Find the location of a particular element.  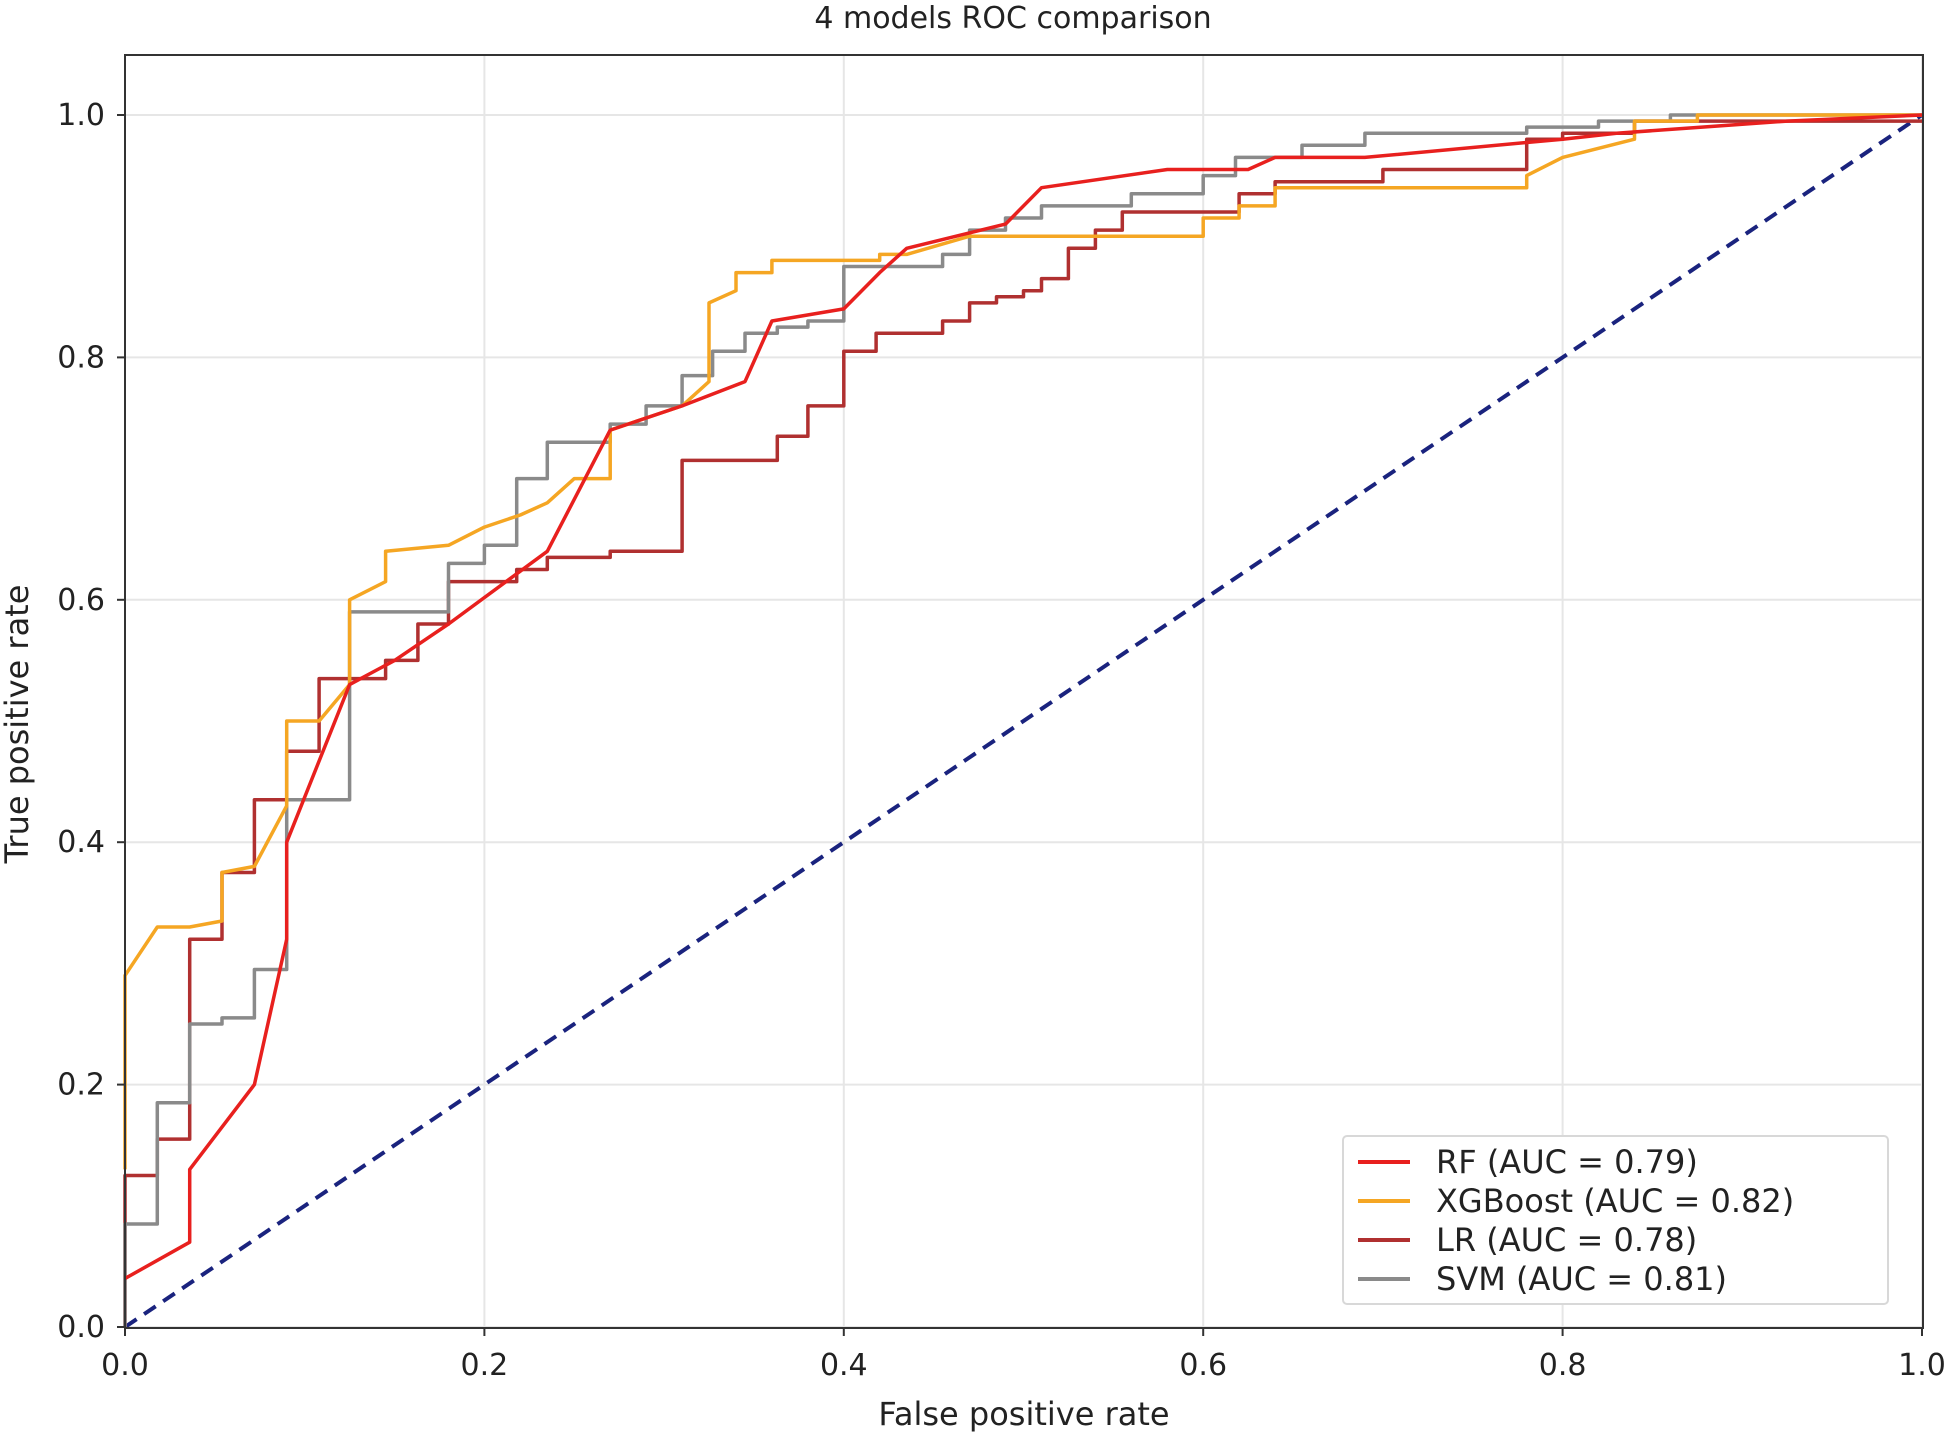

chart-title: 4 models ROC comparison is located at coordinates (1012, 18).